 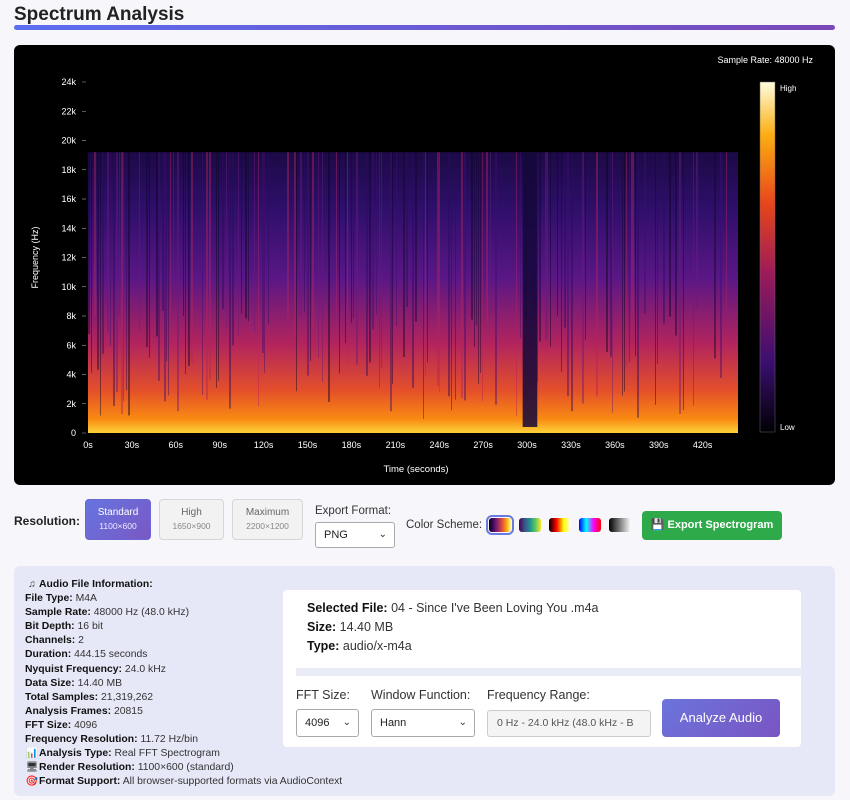 What do you see at coordinates (615, 445) in the screenshot?
I see `x-tick-label: 360s` at bounding box center [615, 445].